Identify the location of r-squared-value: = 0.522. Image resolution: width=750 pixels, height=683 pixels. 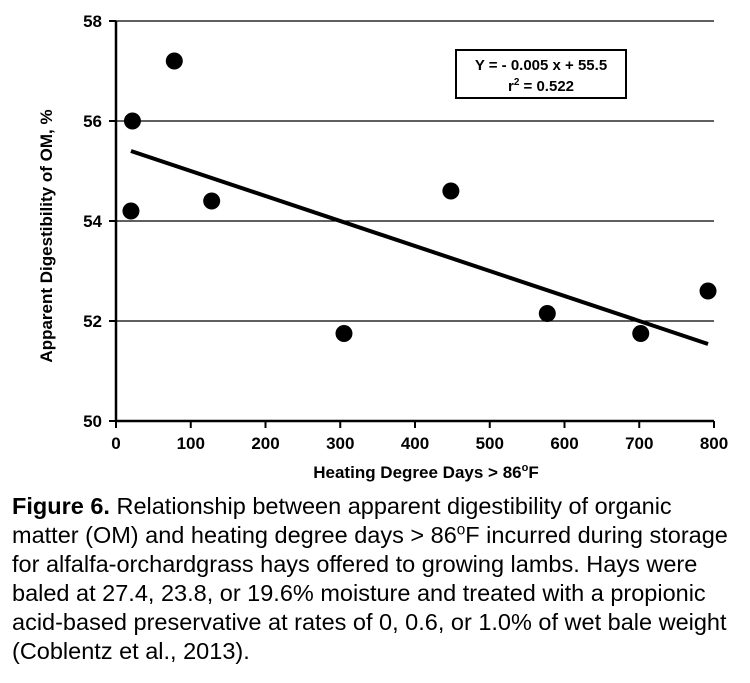
(546, 86).